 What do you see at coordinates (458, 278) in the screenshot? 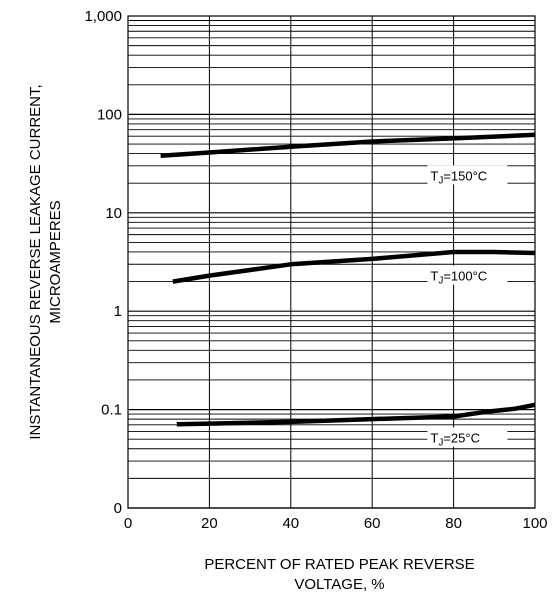
I see `series-label: TJ=100°C` at bounding box center [458, 278].